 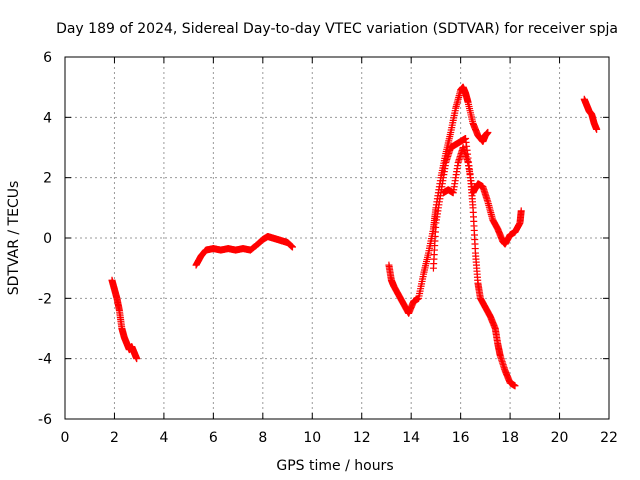 I want to click on y-tick-label: -2, so click(x=45, y=299).